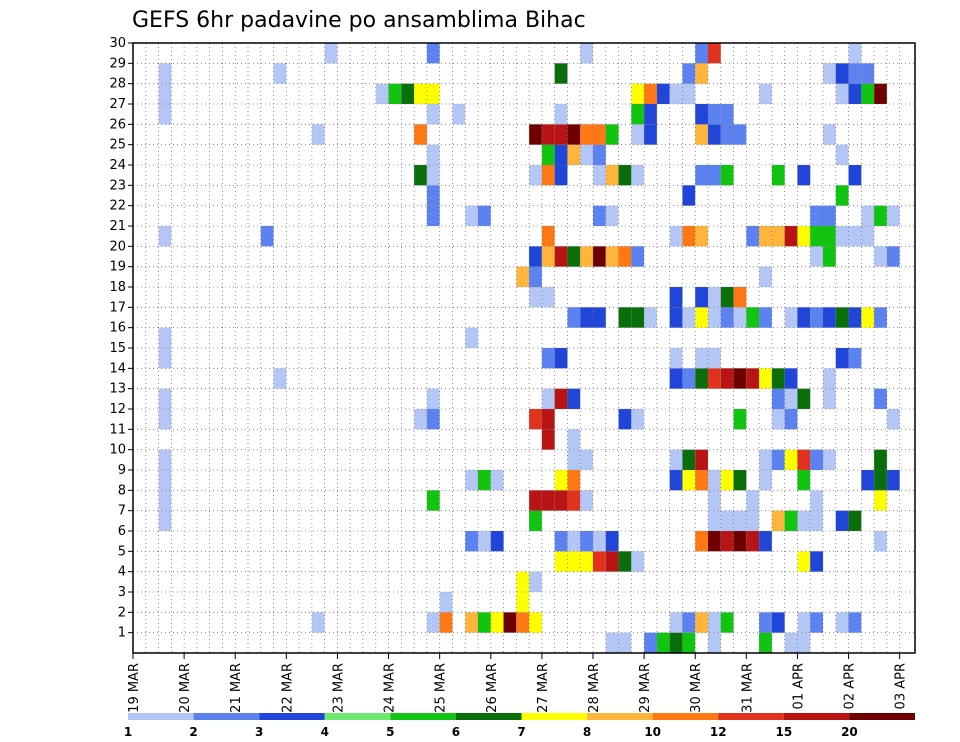 The height and width of the screenshot is (742, 960). I want to click on x-tick-label: 22 MAR, so click(287, 688).